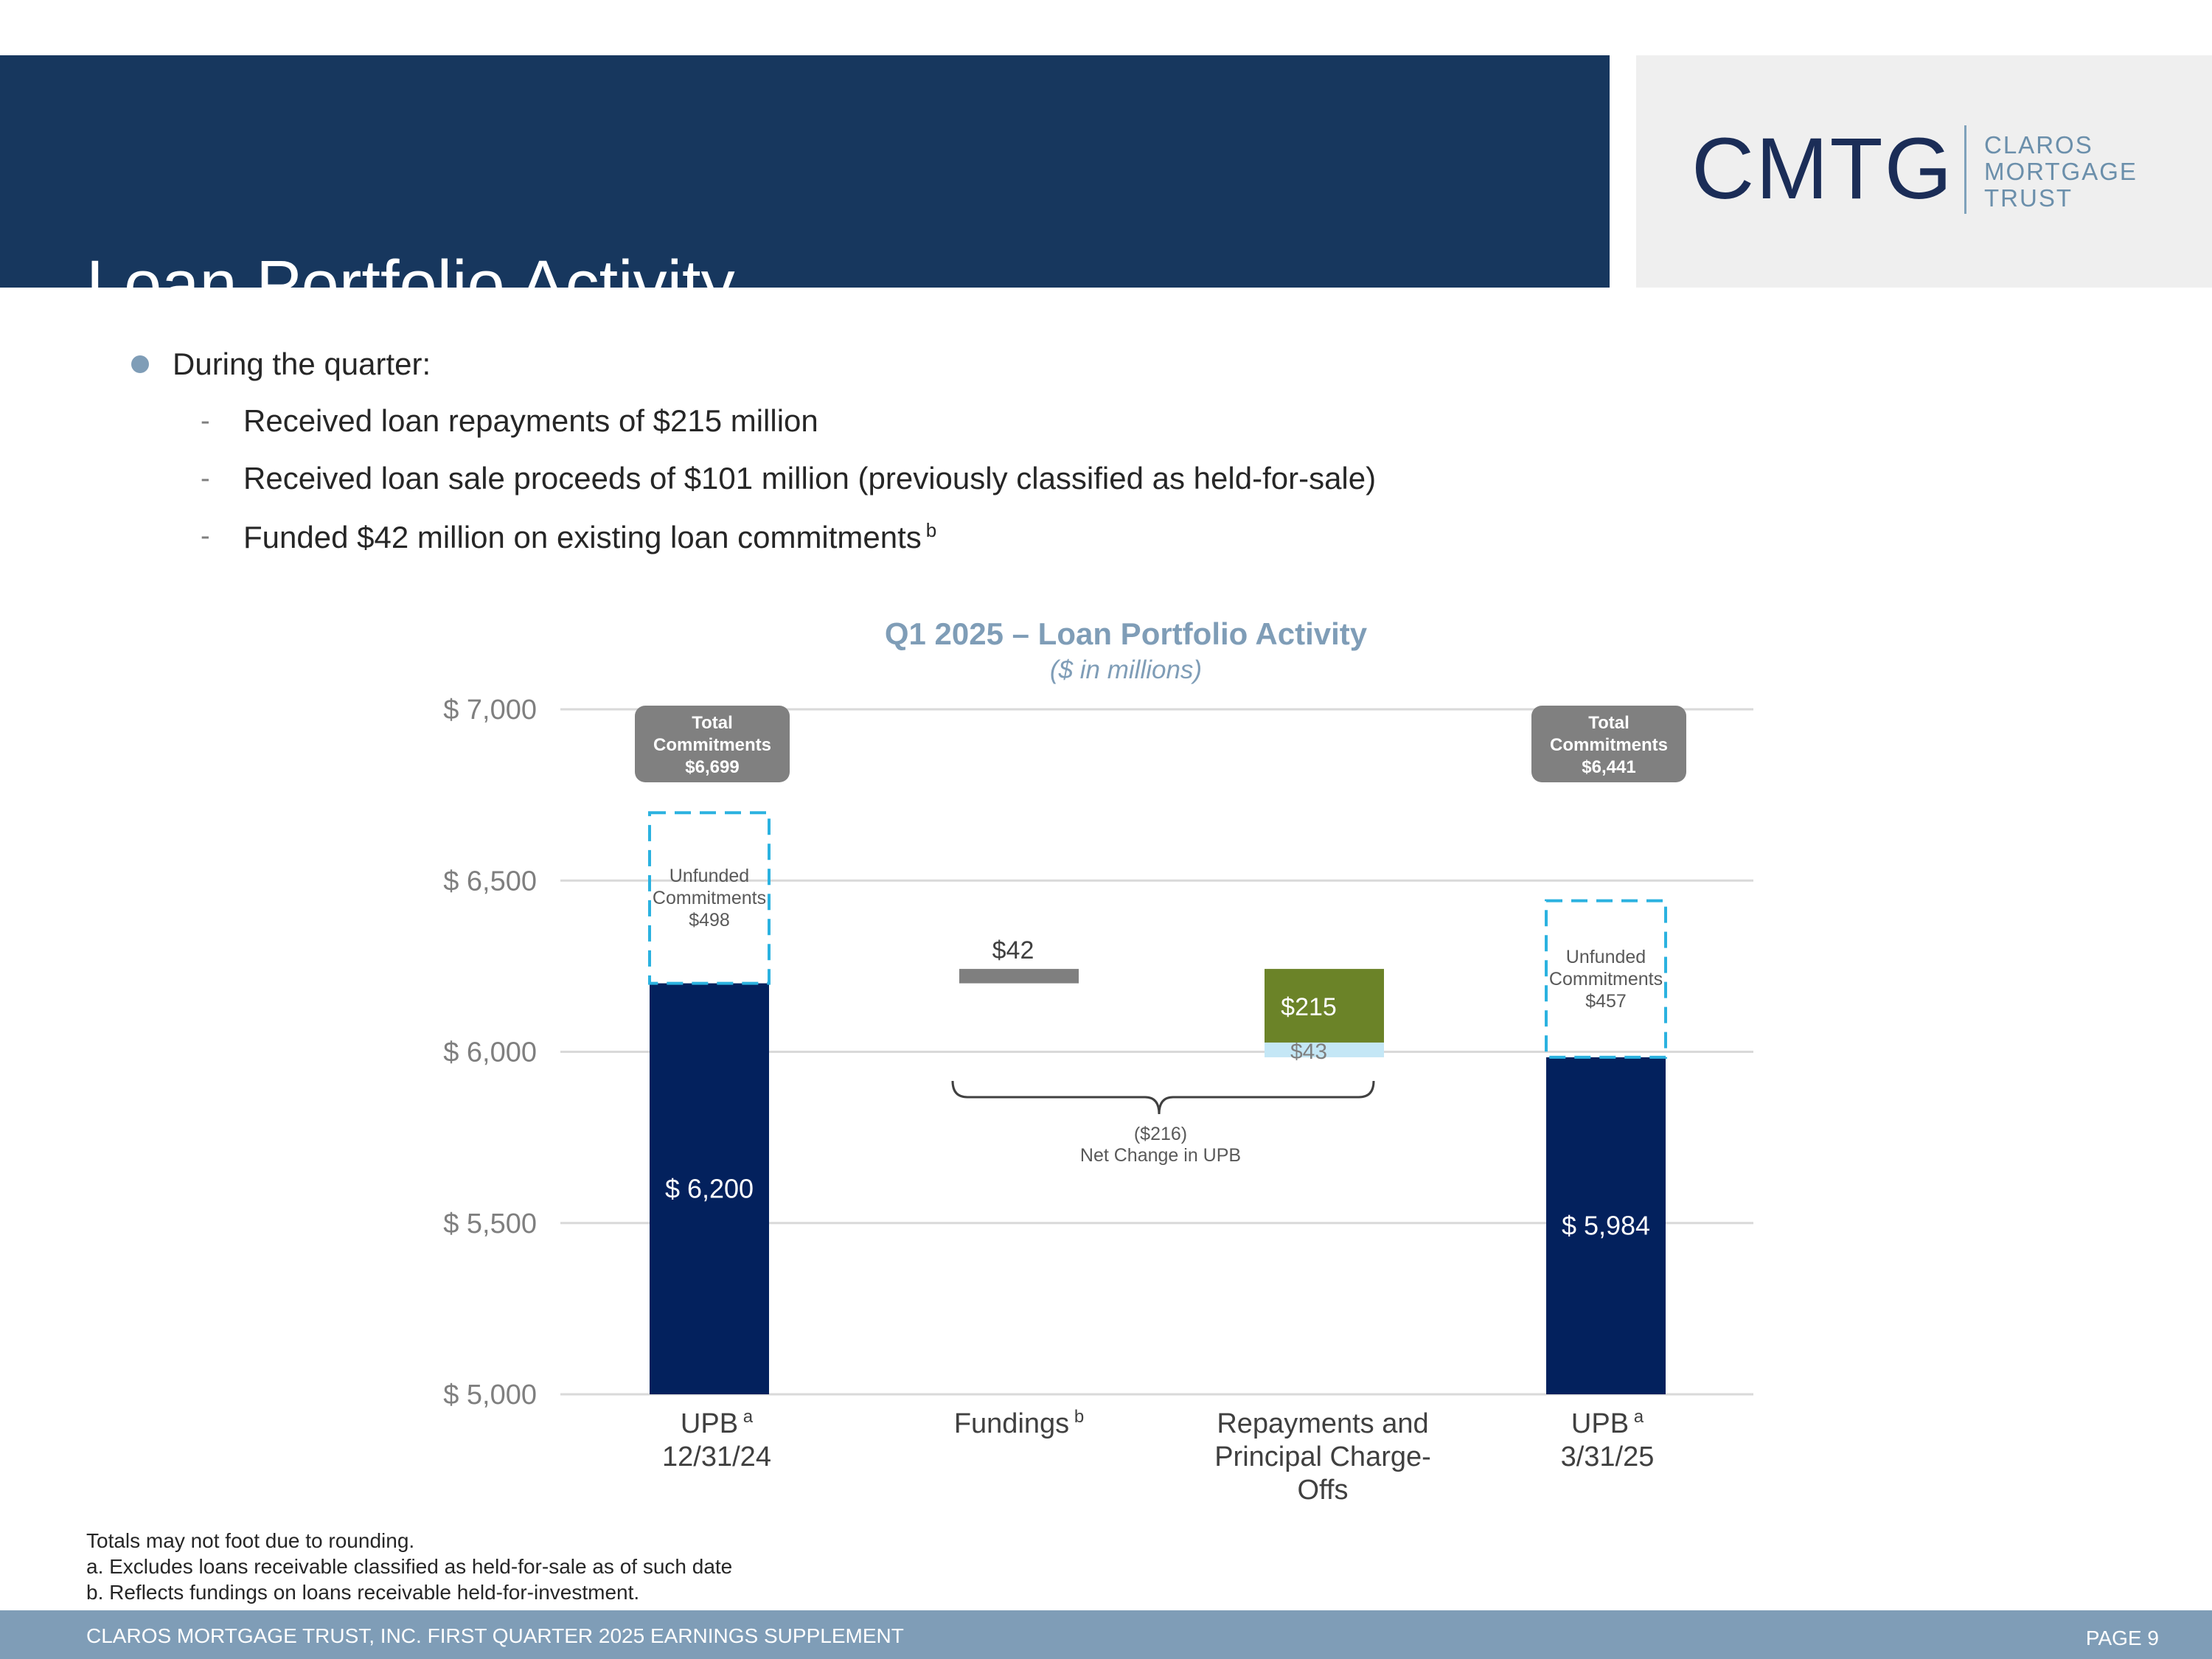 This screenshot has height=1659, width=2212. What do you see at coordinates (1322, 1456) in the screenshot?
I see `x-category-label: Principal Charge-` at bounding box center [1322, 1456].